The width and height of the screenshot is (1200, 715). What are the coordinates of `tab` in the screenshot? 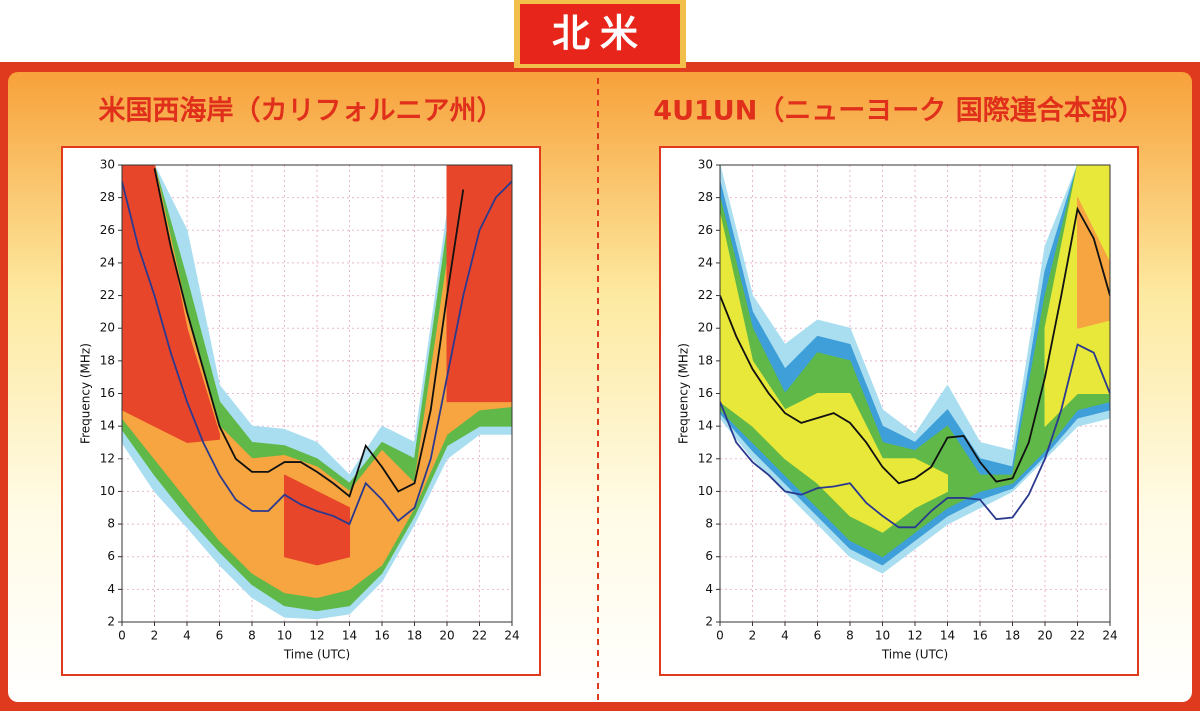 It's located at (600, 34).